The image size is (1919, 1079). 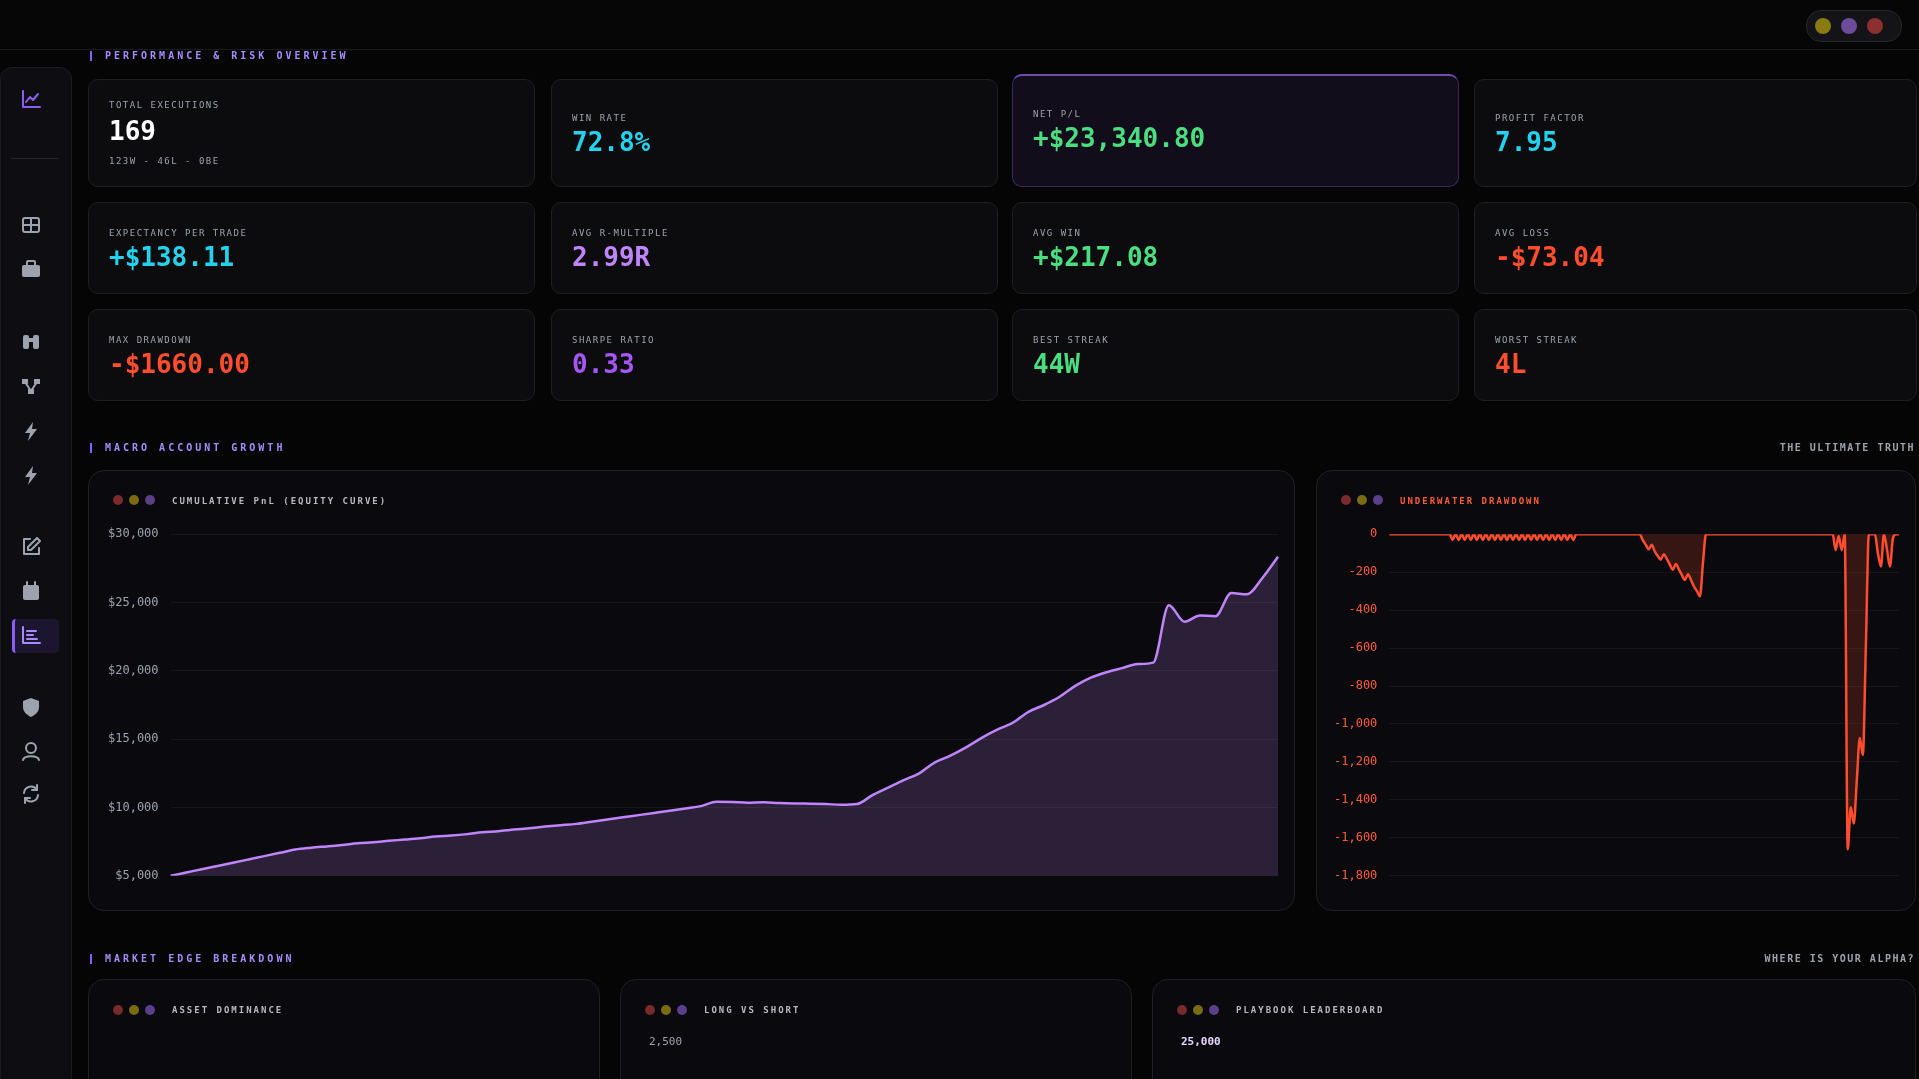 What do you see at coordinates (164, 161) in the screenshot?
I see `text: 123W - 46L - 0BE` at bounding box center [164, 161].